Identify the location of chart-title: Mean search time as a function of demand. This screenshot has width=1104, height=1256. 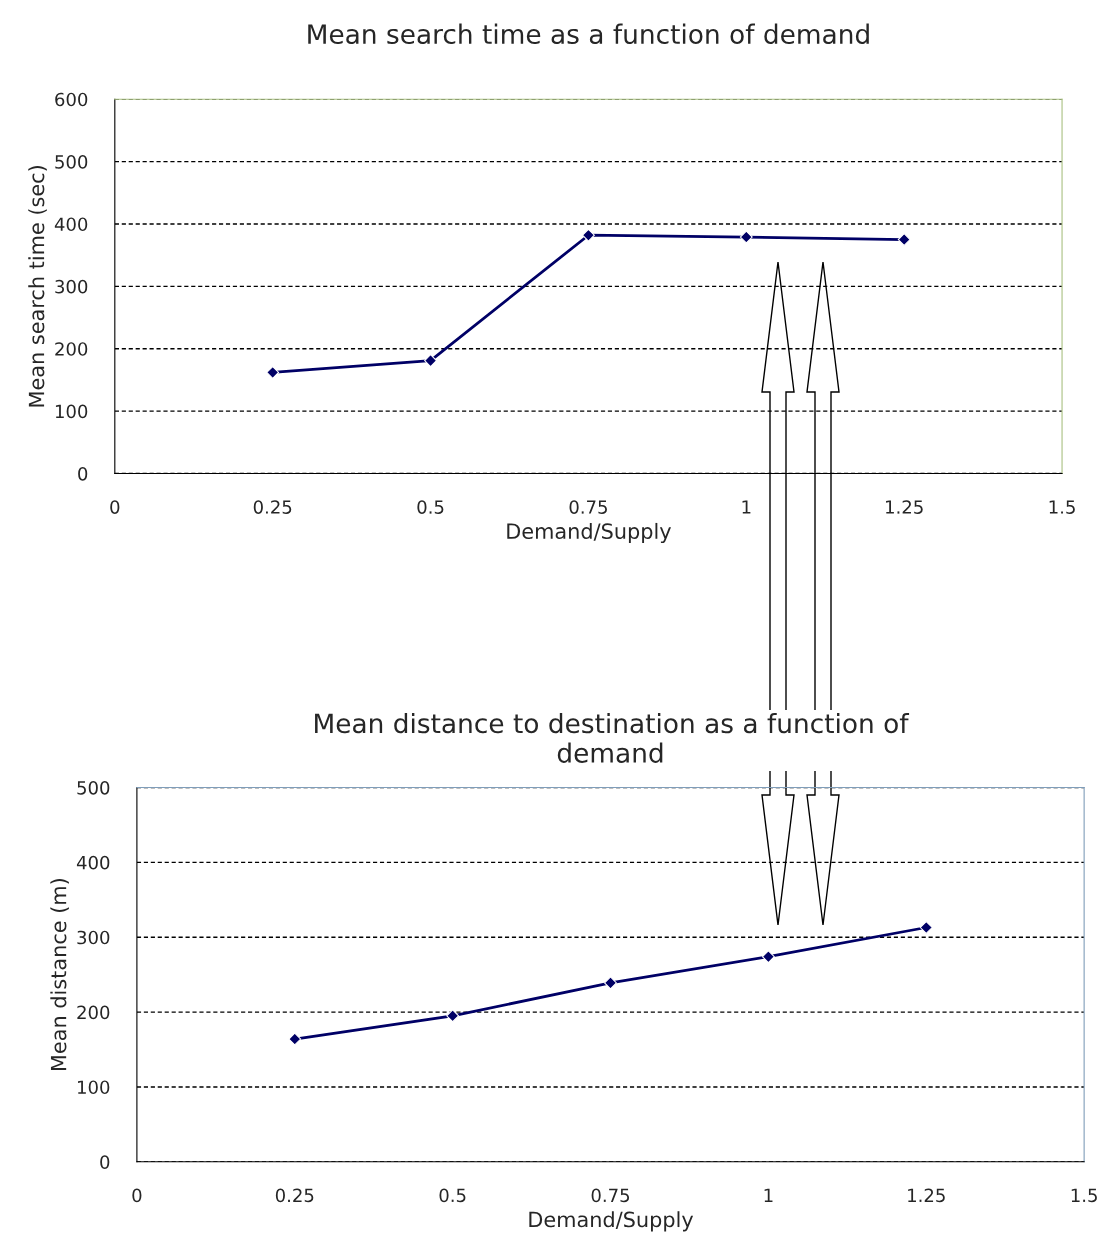
(588, 34).